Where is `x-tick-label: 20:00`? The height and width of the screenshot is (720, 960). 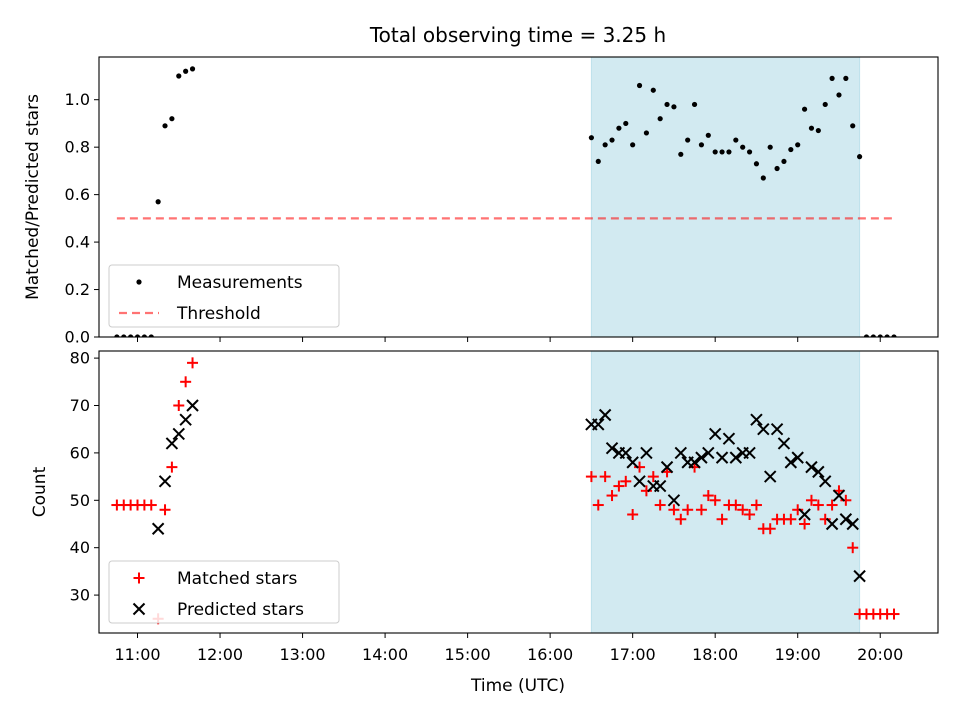
x-tick-label: 20:00 is located at coordinates (880, 654).